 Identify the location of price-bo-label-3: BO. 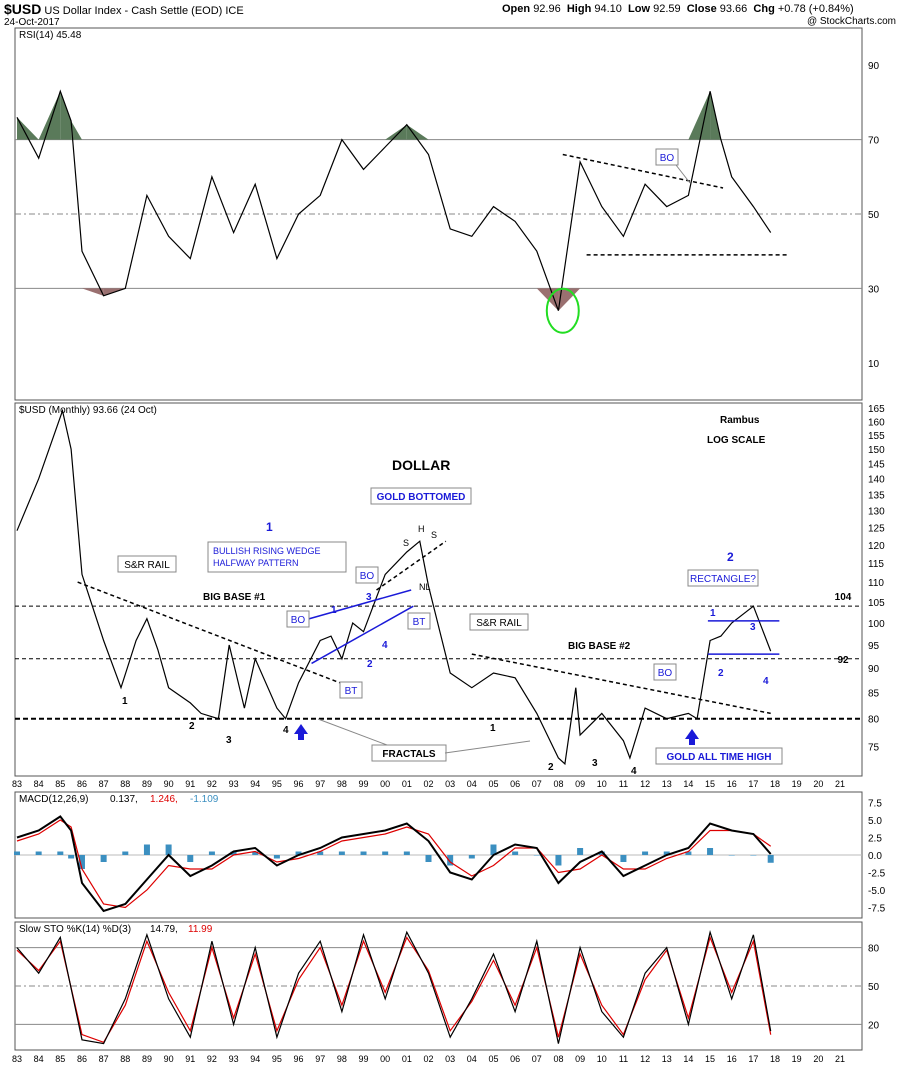
(665, 673).